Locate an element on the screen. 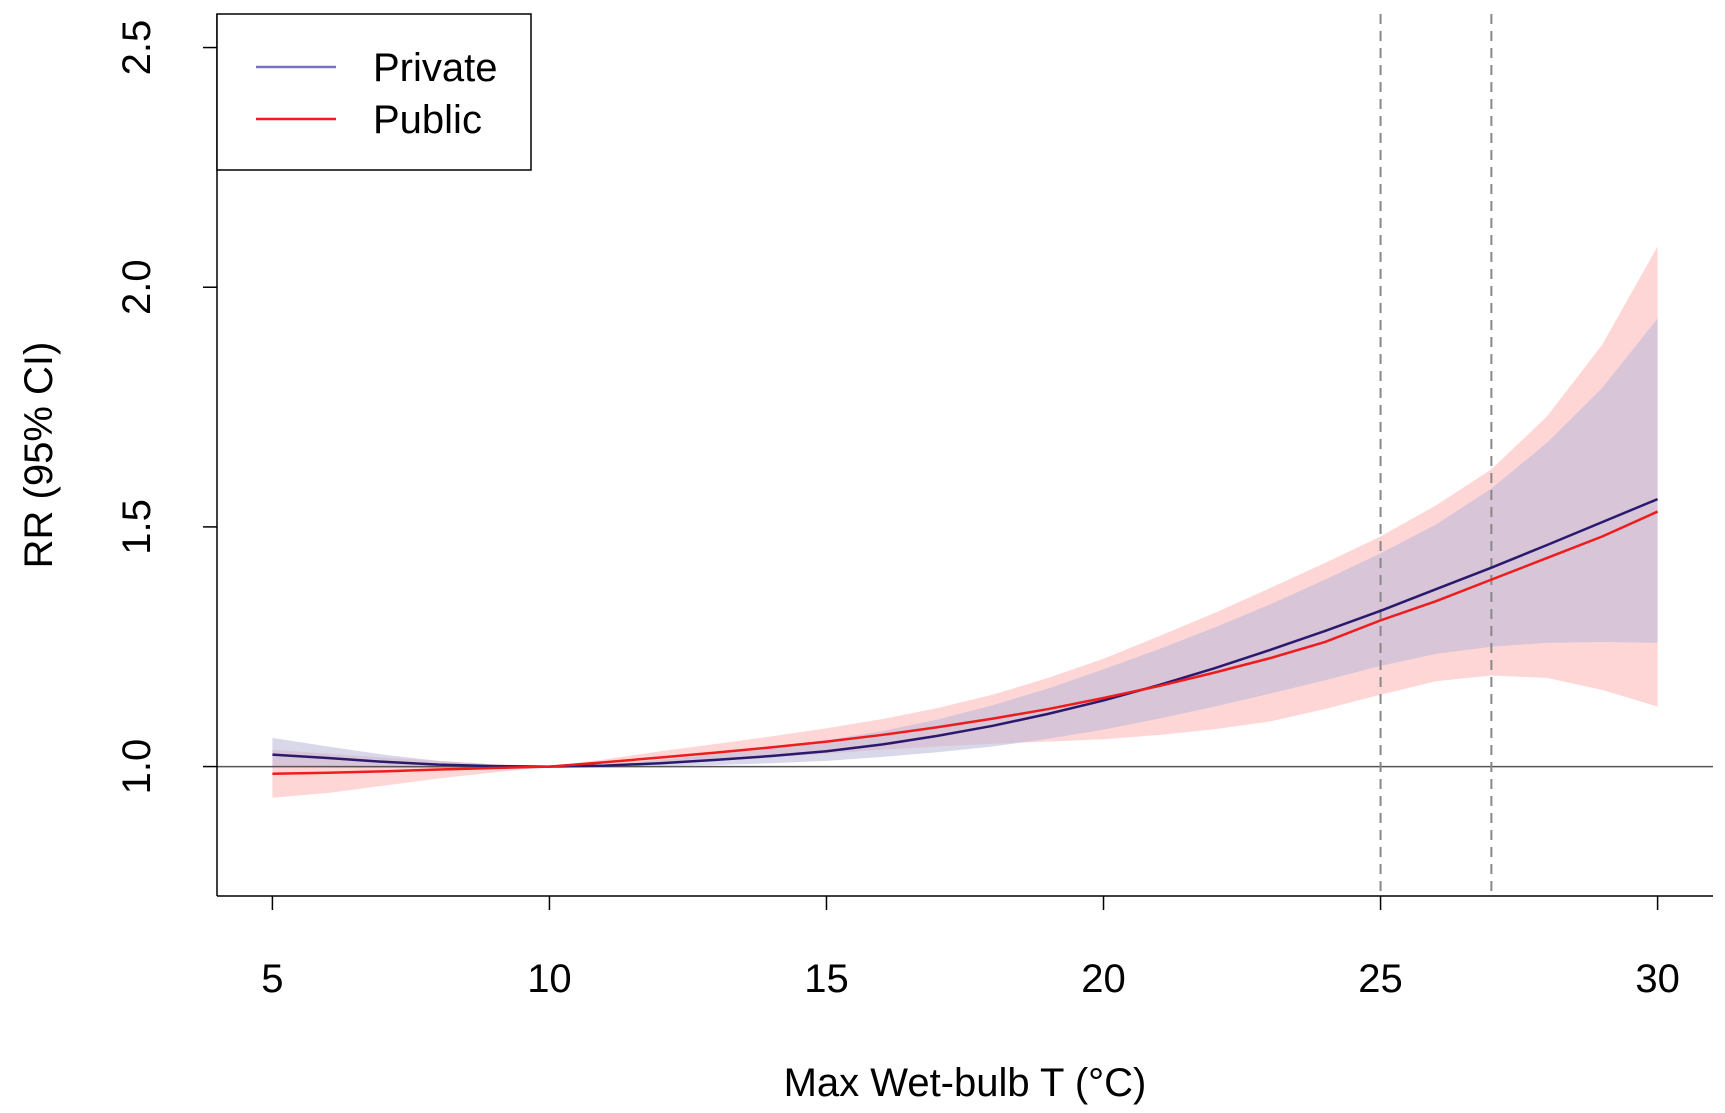  legend: Private Public is located at coordinates (374, 92).